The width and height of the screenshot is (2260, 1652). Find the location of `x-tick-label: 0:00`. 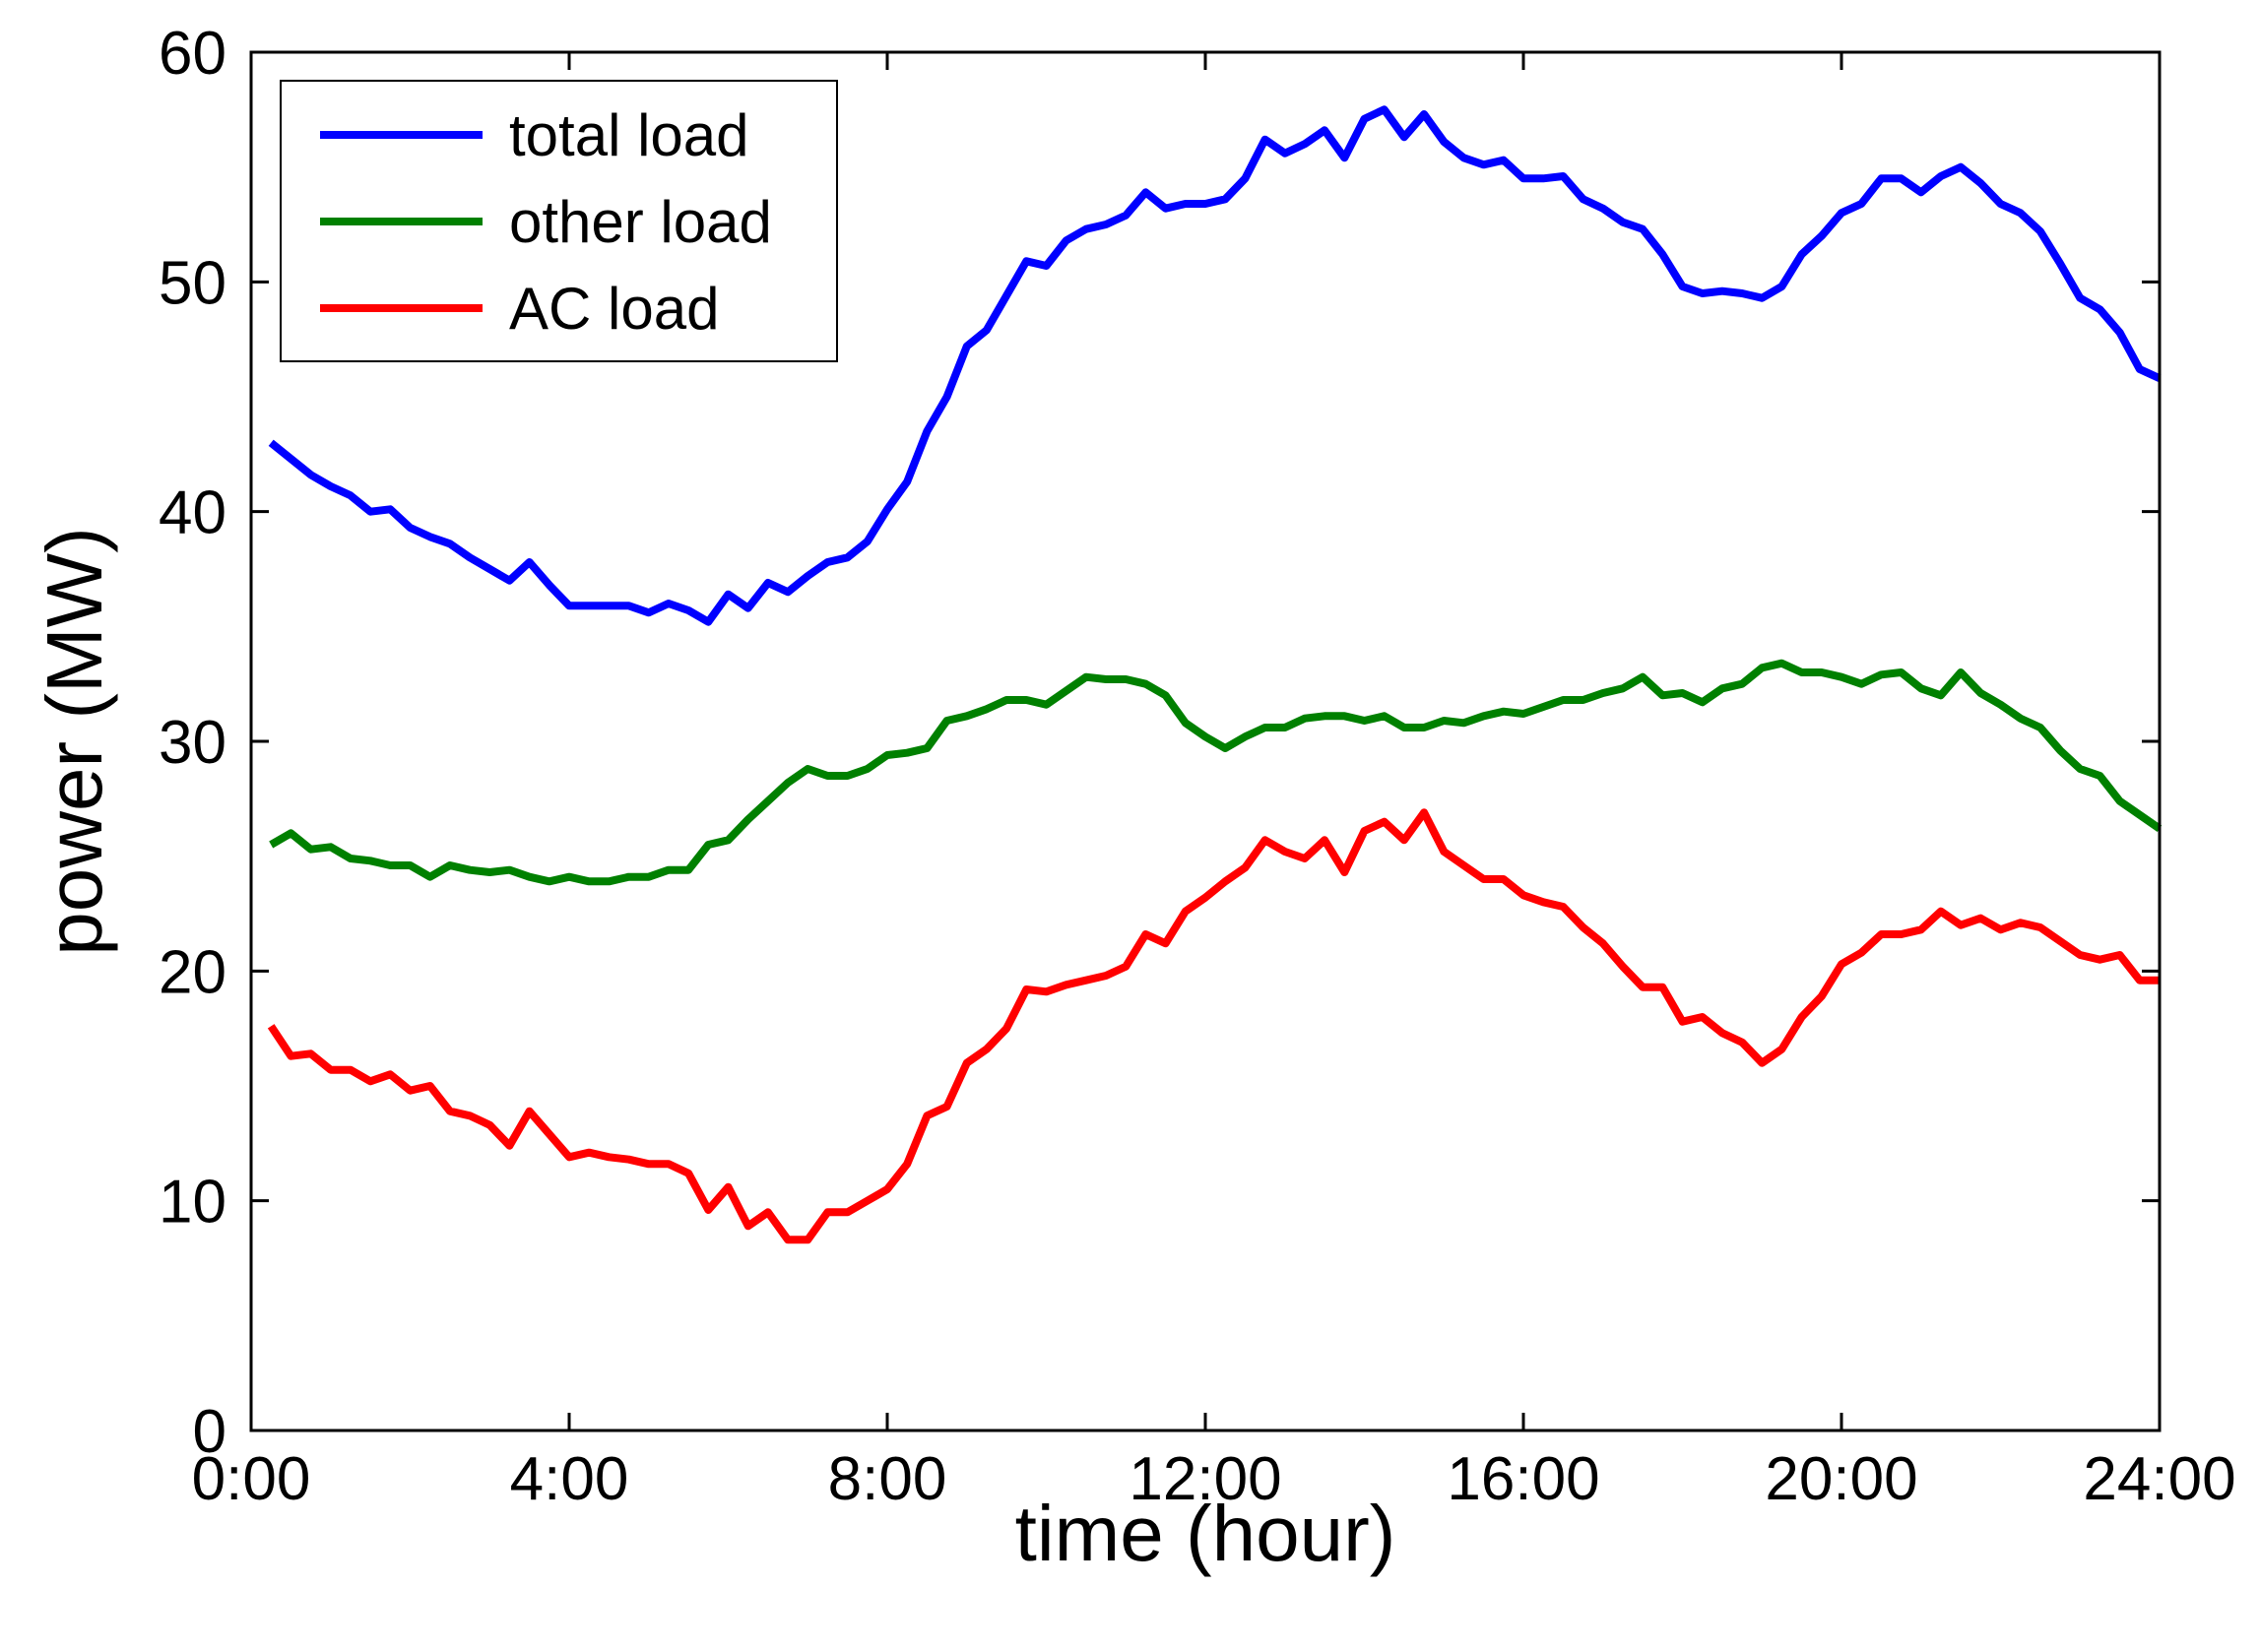

x-tick-label: 0:00 is located at coordinates (251, 1479).